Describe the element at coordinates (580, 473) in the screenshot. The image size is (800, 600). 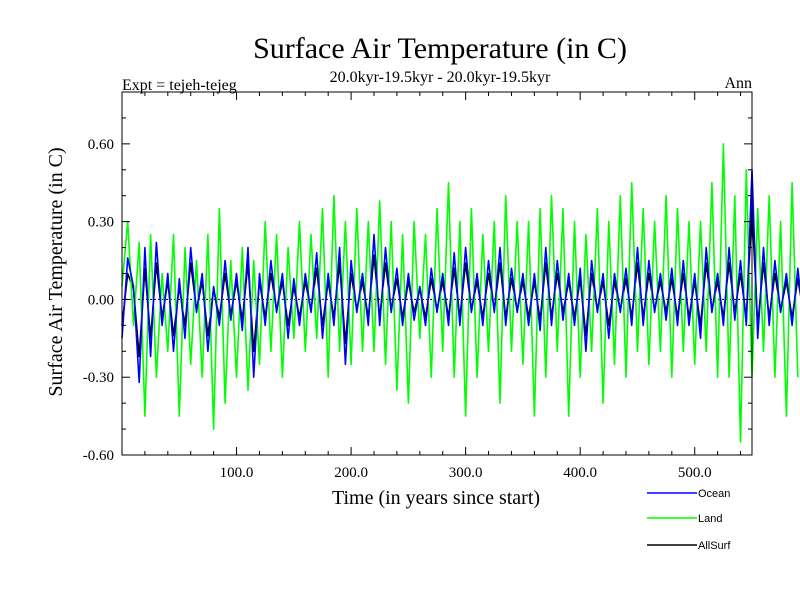
I see `x-tick-label: 400.0` at that location.